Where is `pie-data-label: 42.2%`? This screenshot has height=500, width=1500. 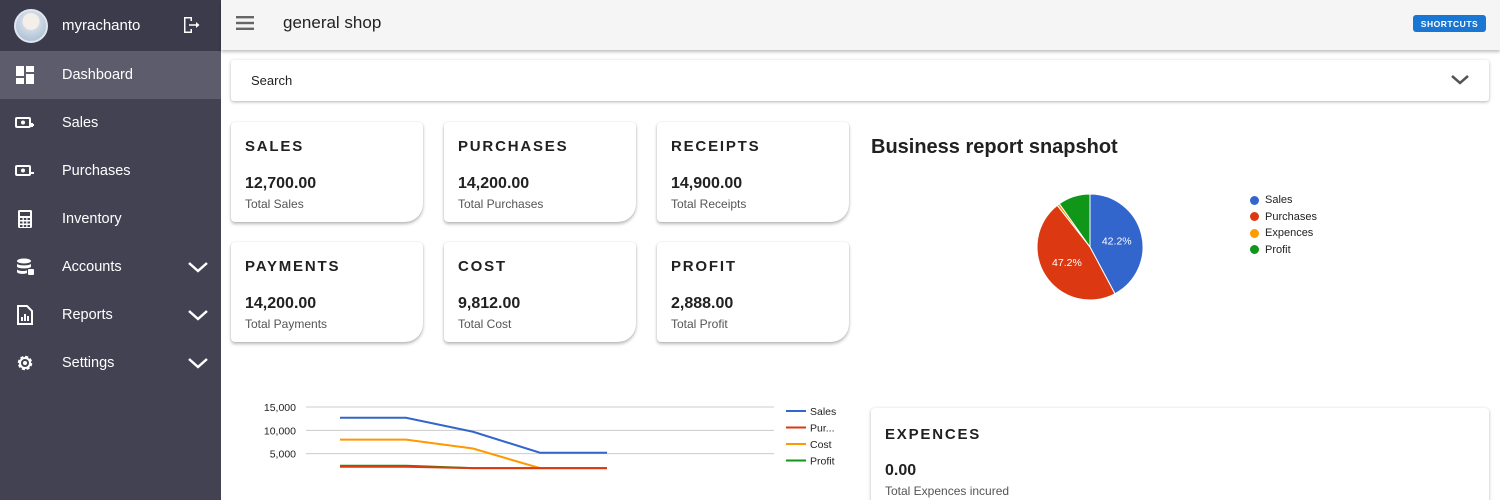
pie-data-label: 42.2% is located at coordinates (1117, 241).